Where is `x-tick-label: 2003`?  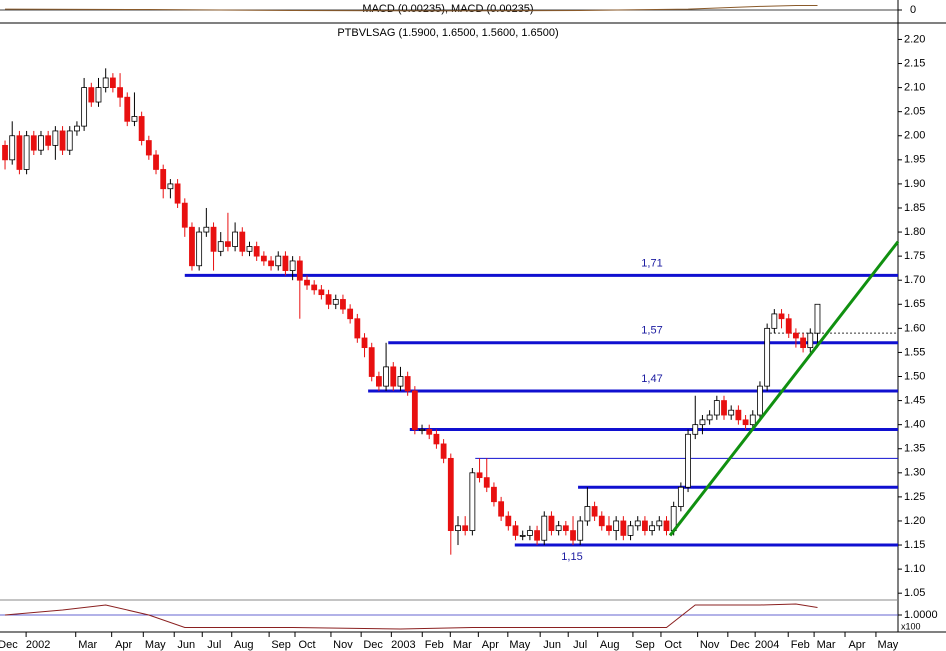
x-tick-label: 2003 is located at coordinates (403, 645).